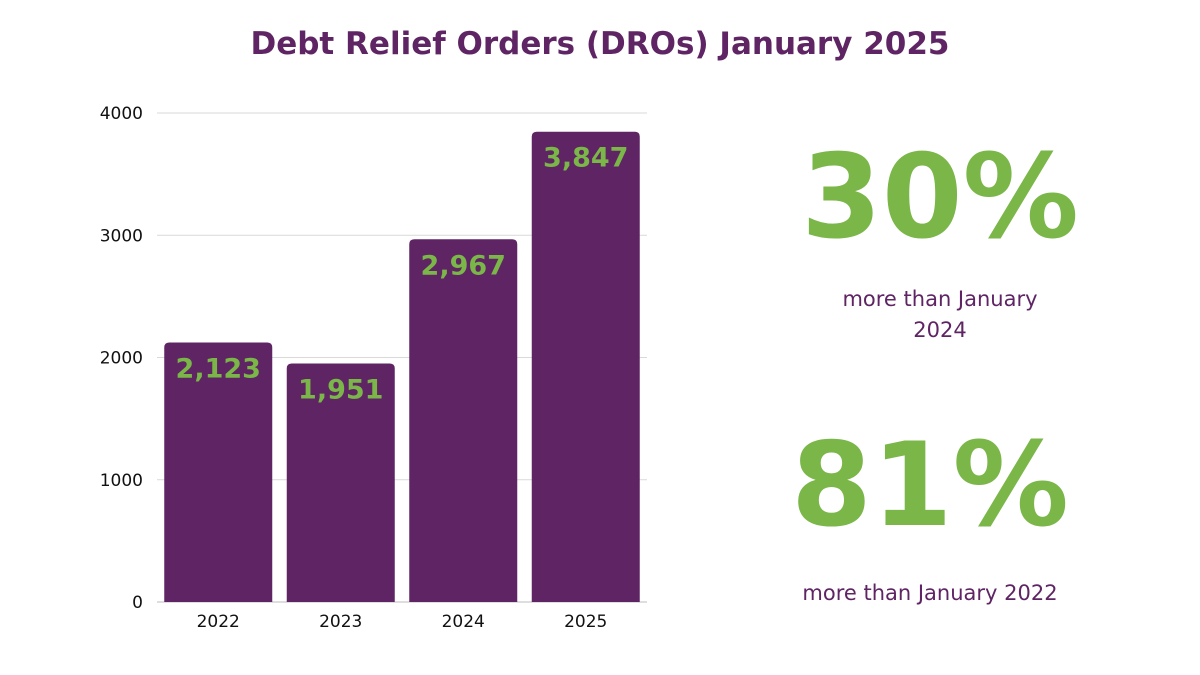  Describe the element at coordinates (585, 158) in the screenshot. I see `data-label-2025: 3,847` at that location.